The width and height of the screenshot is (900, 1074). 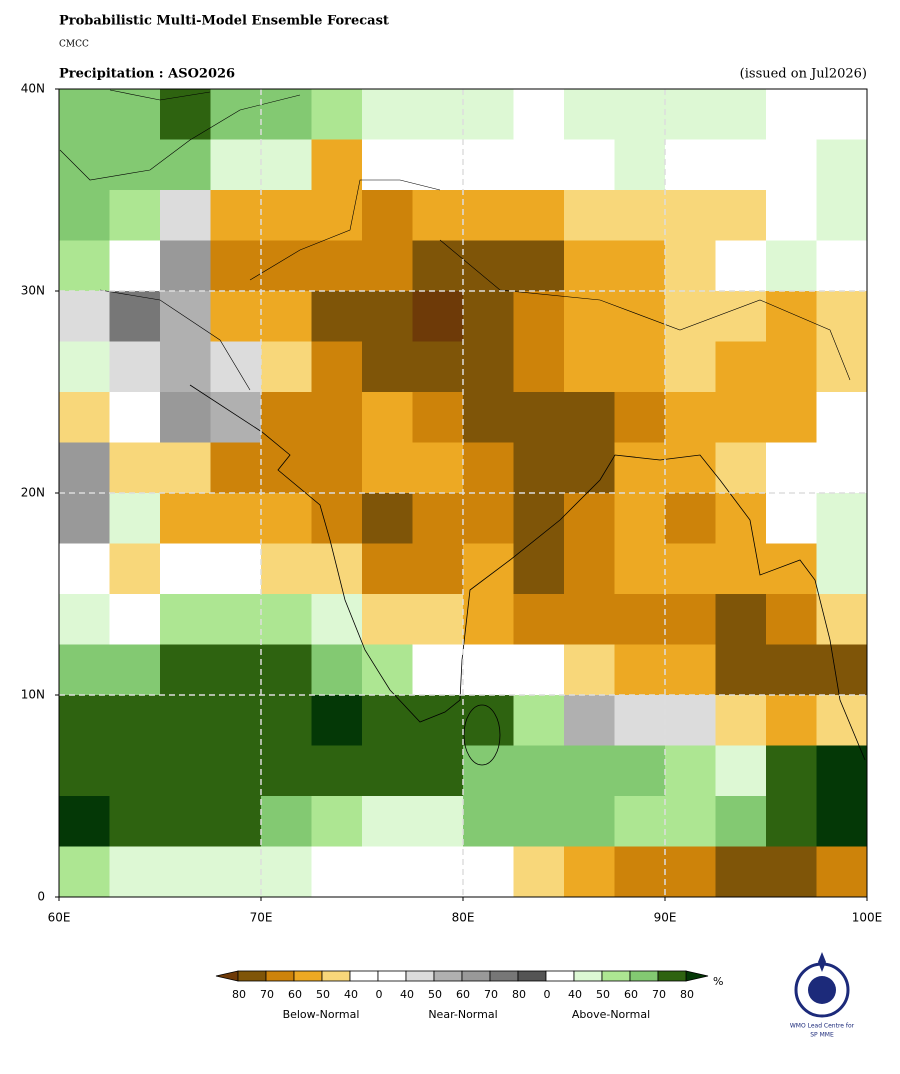 What do you see at coordinates (267, 994) in the screenshot?
I see `colorbar-label: 70` at bounding box center [267, 994].